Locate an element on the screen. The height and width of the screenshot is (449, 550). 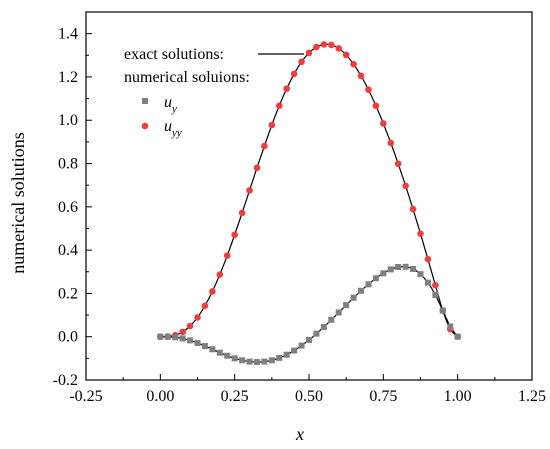
legend-uy-label: uy is located at coordinates (170, 104).